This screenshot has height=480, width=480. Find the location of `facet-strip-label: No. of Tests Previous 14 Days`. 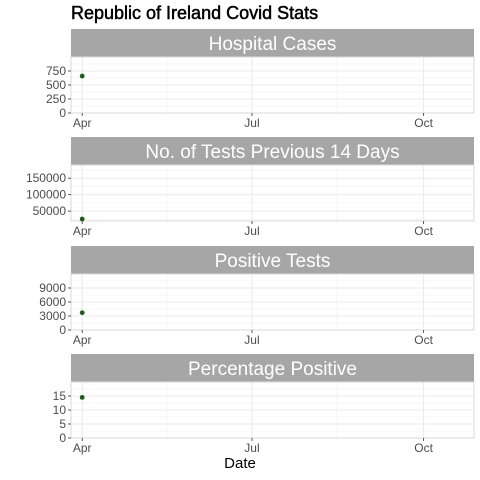

facet-strip-label: No. of Tests Previous 14 Days is located at coordinates (272, 152).